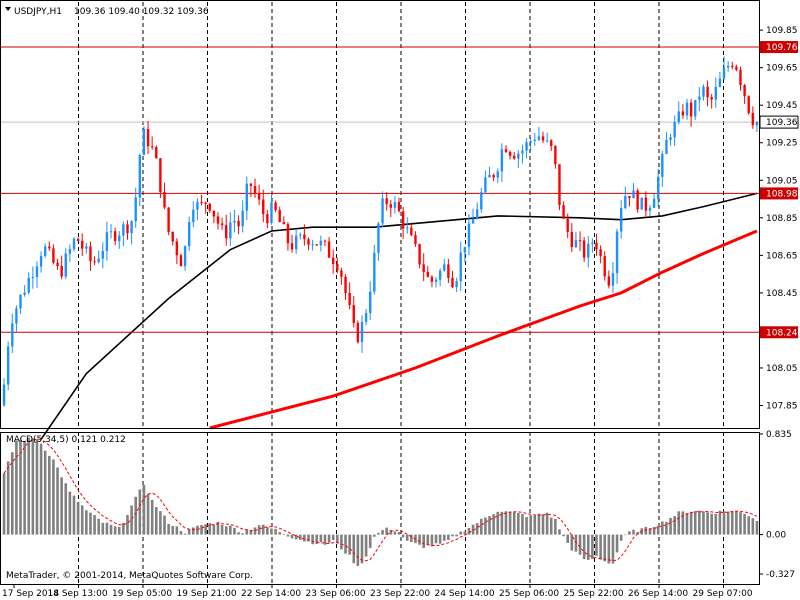  What do you see at coordinates (658, 594) in the screenshot?
I see `x-tick-label: 26 Sep 14:00` at bounding box center [658, 594].